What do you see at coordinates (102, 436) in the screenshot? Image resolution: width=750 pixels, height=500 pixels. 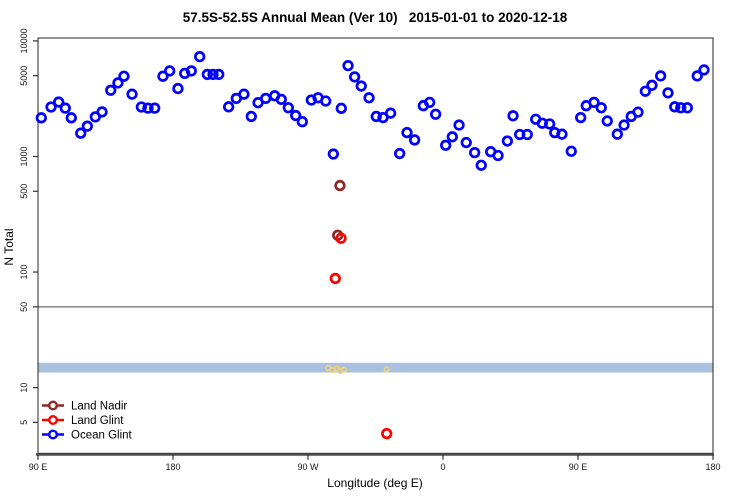 I see `legend-item-ocean-glint-label: Ocean Glint` at bounding box center [102, 436].